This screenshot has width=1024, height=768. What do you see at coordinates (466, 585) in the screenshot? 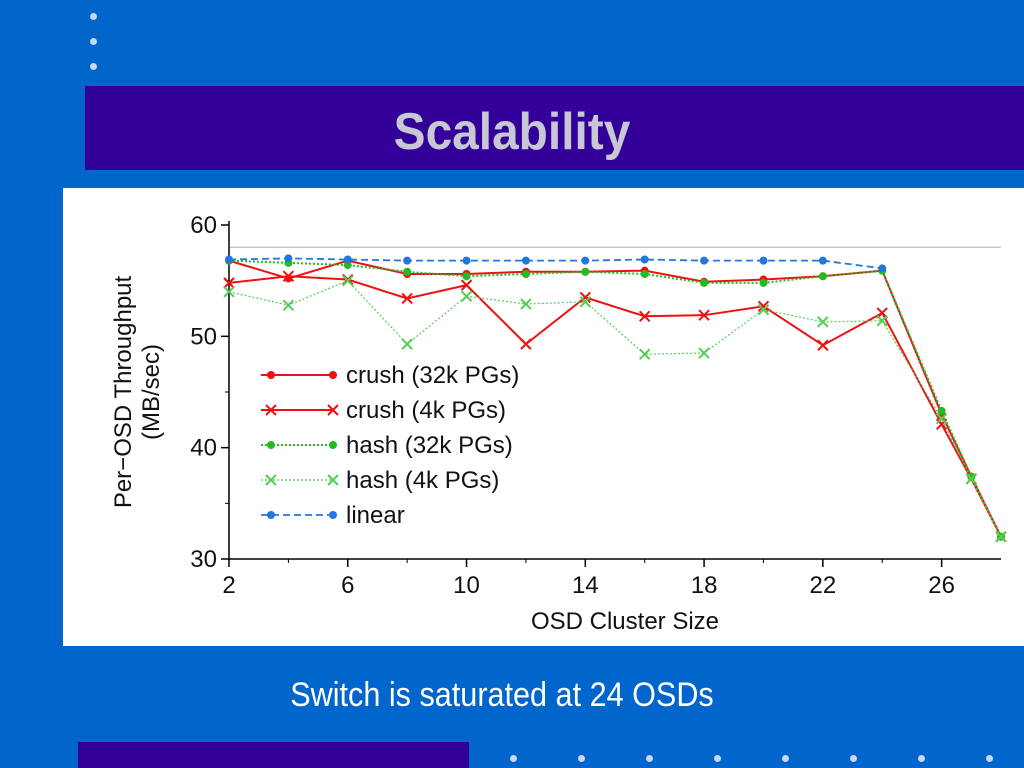
I see `x-tick-label: 10` at bounding box center [466, 585].